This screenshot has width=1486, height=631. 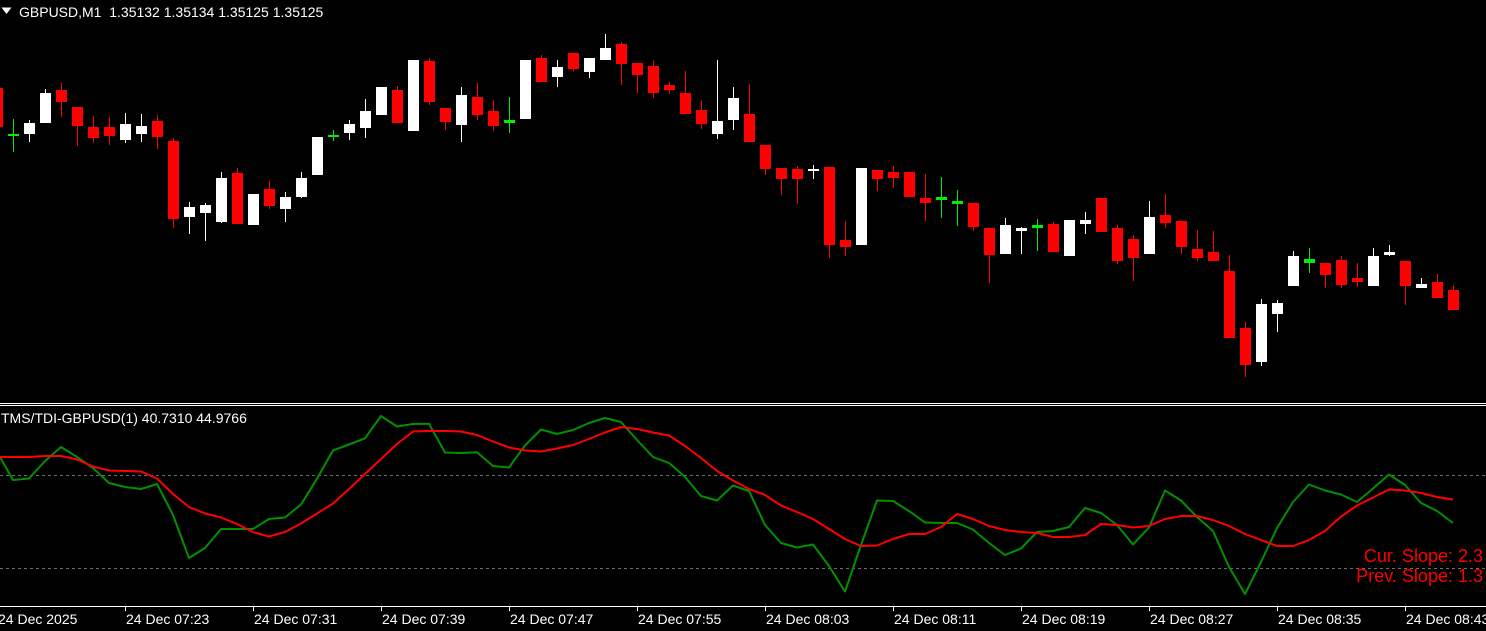 What do you see at coordinates (167, 619) in the screenshot?
I see `svg-text: 24 Dec 07:23` at bounding box center [167, 619].